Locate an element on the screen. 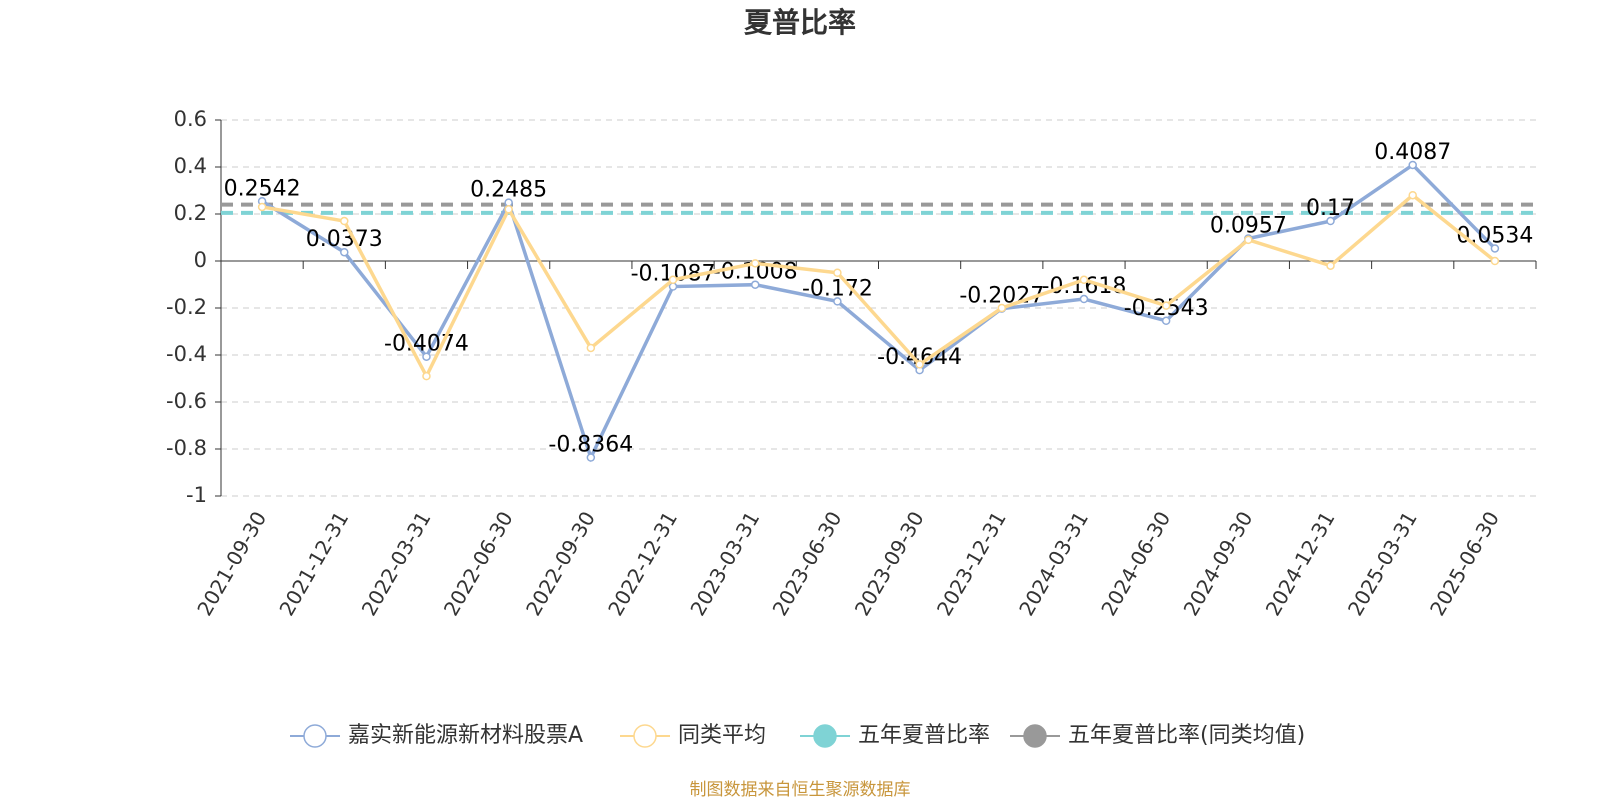  value-label: -0.8364 is located at coordinates (590, 445).